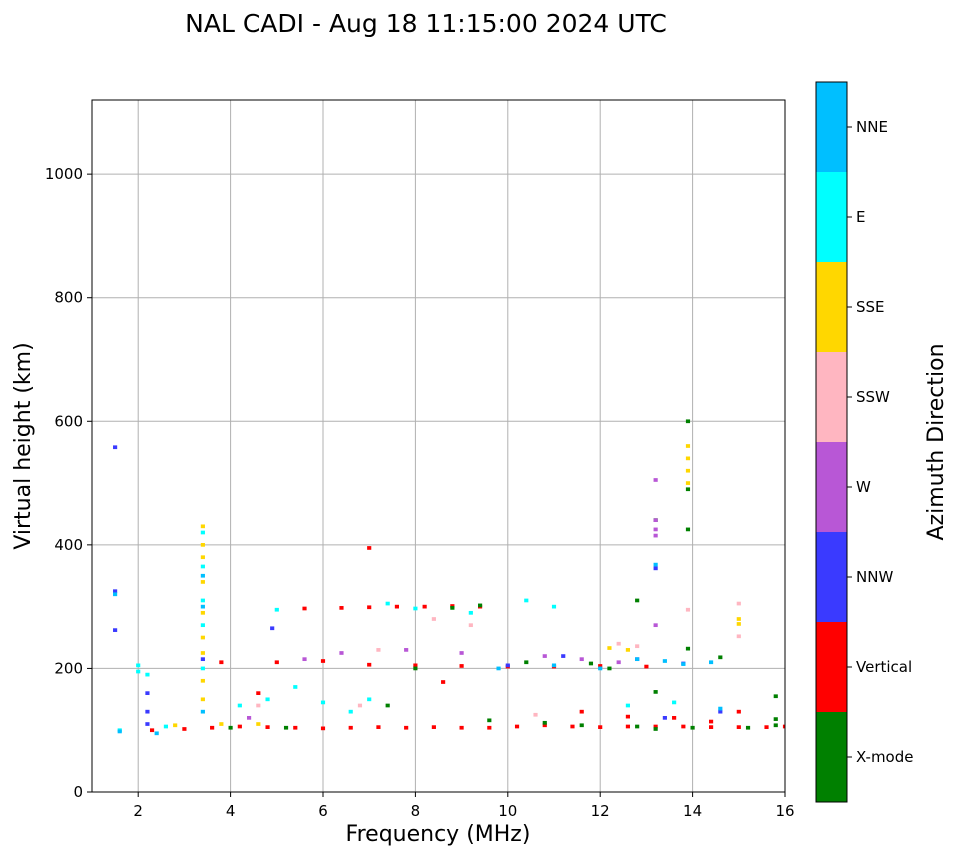 This screenshot has height=857, width=958. Describe the element at coordinates (323, 811) in the screenshot. I see `x-tick-label: 6` at that location.